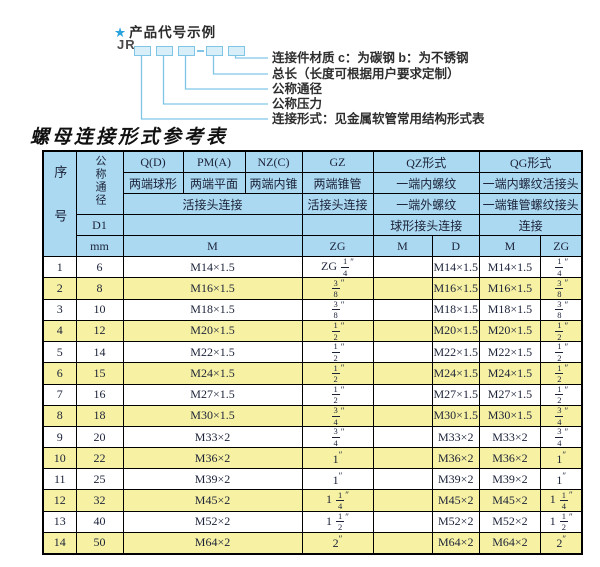  Describe the element at coordinates (129, 137) in the screenshot. I see `table-title: 螺母连接形式参考表` at that location.